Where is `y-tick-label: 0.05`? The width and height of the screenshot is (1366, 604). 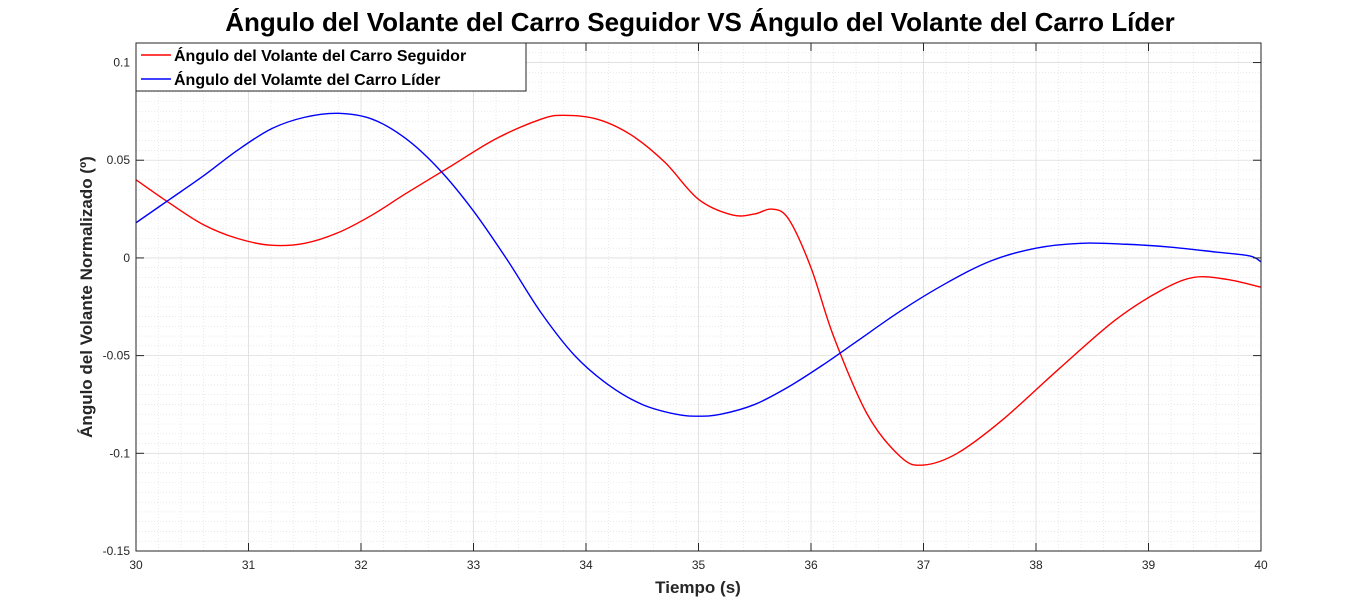
y-tick-label: 0.05 is located at coordinates (119, 160).